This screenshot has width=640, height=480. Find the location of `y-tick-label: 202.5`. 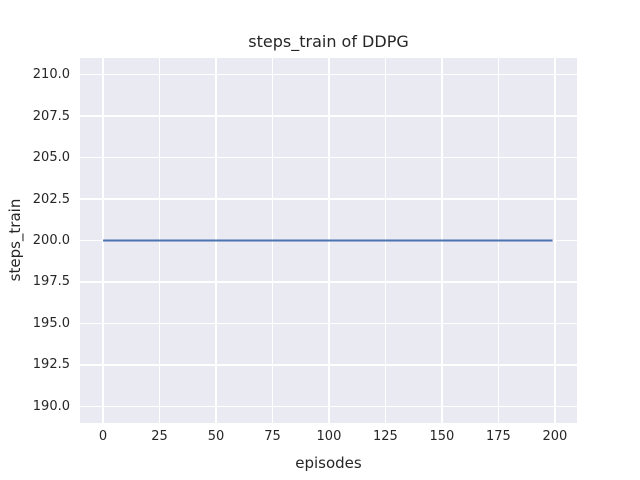

y-tick-label: 202.5 is located at coordinates (51, 199).